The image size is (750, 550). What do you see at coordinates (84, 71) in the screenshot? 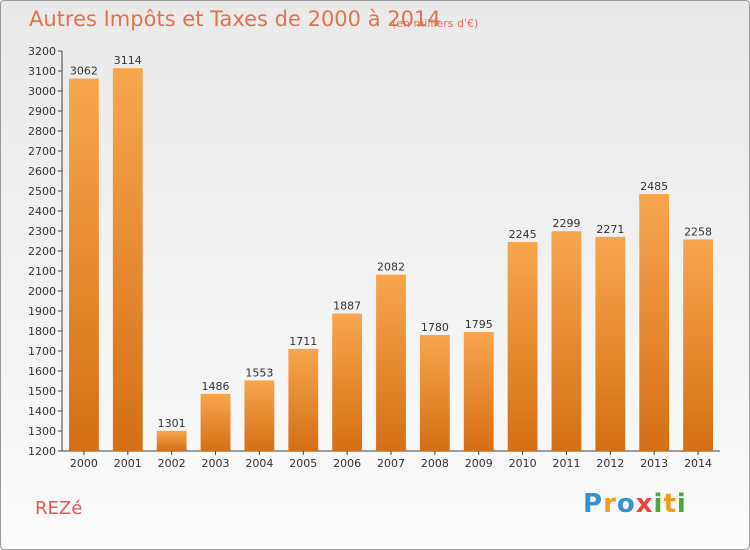
I see `bar-value-label: 3062` at bounding box center [84, 71].